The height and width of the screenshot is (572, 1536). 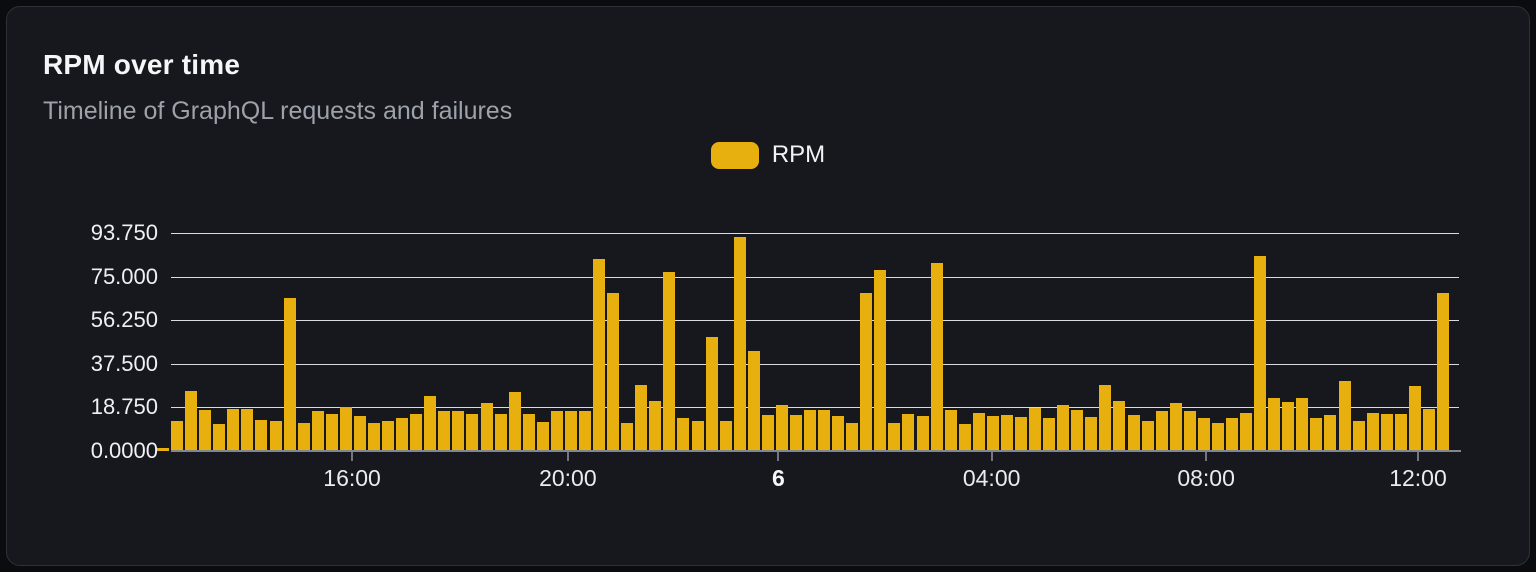 What do you see at coordinates (815, 233) in the screenshot?
I see `gridline` at bounding box center [815, 233].